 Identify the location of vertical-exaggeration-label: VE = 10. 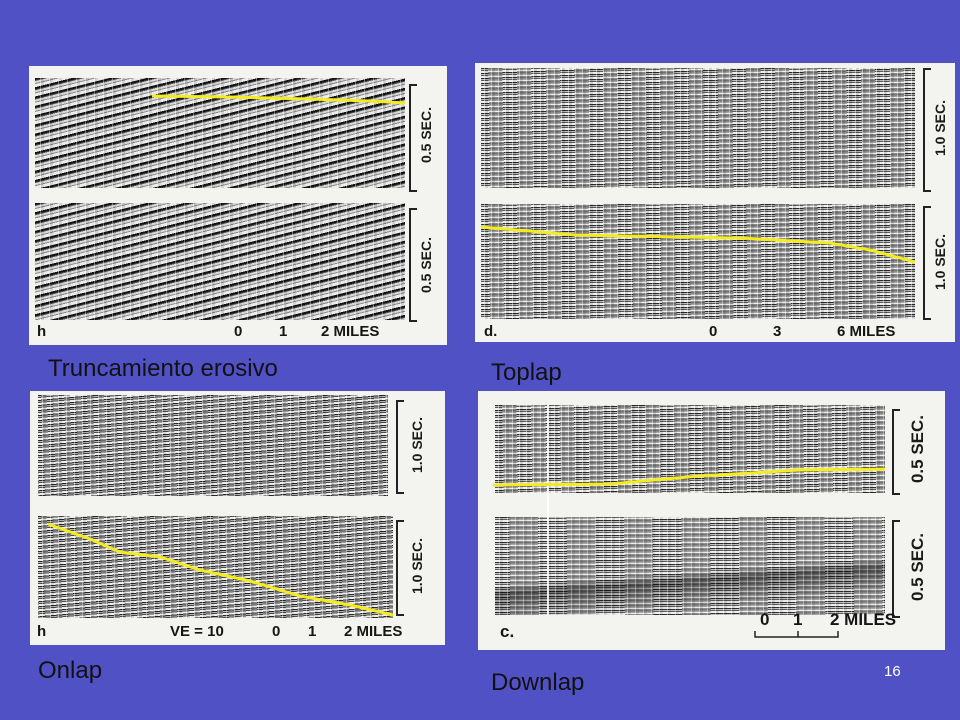
(197, 631).